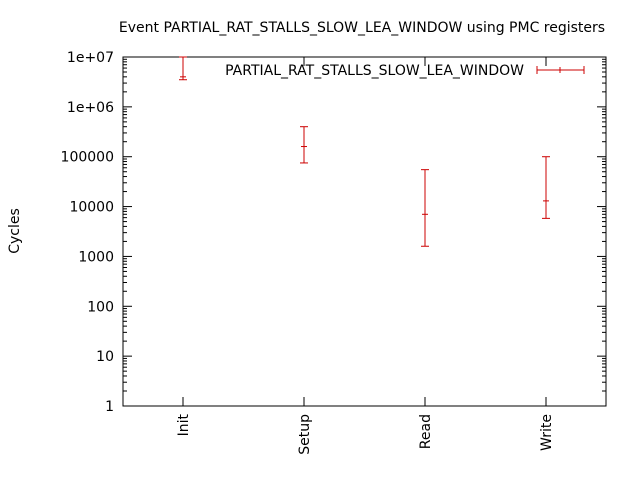  Describe the element at coordinates (105, 357) in the screenshot. I see `y-tick-label: 10` at that location.